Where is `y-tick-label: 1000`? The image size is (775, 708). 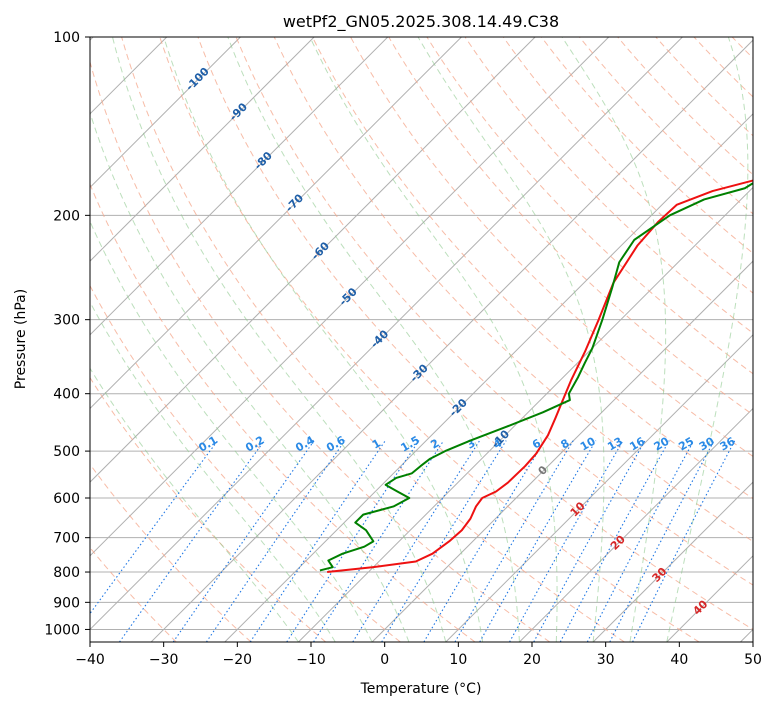 y-tick-label: 1000 is located at coordinates (62, 630).